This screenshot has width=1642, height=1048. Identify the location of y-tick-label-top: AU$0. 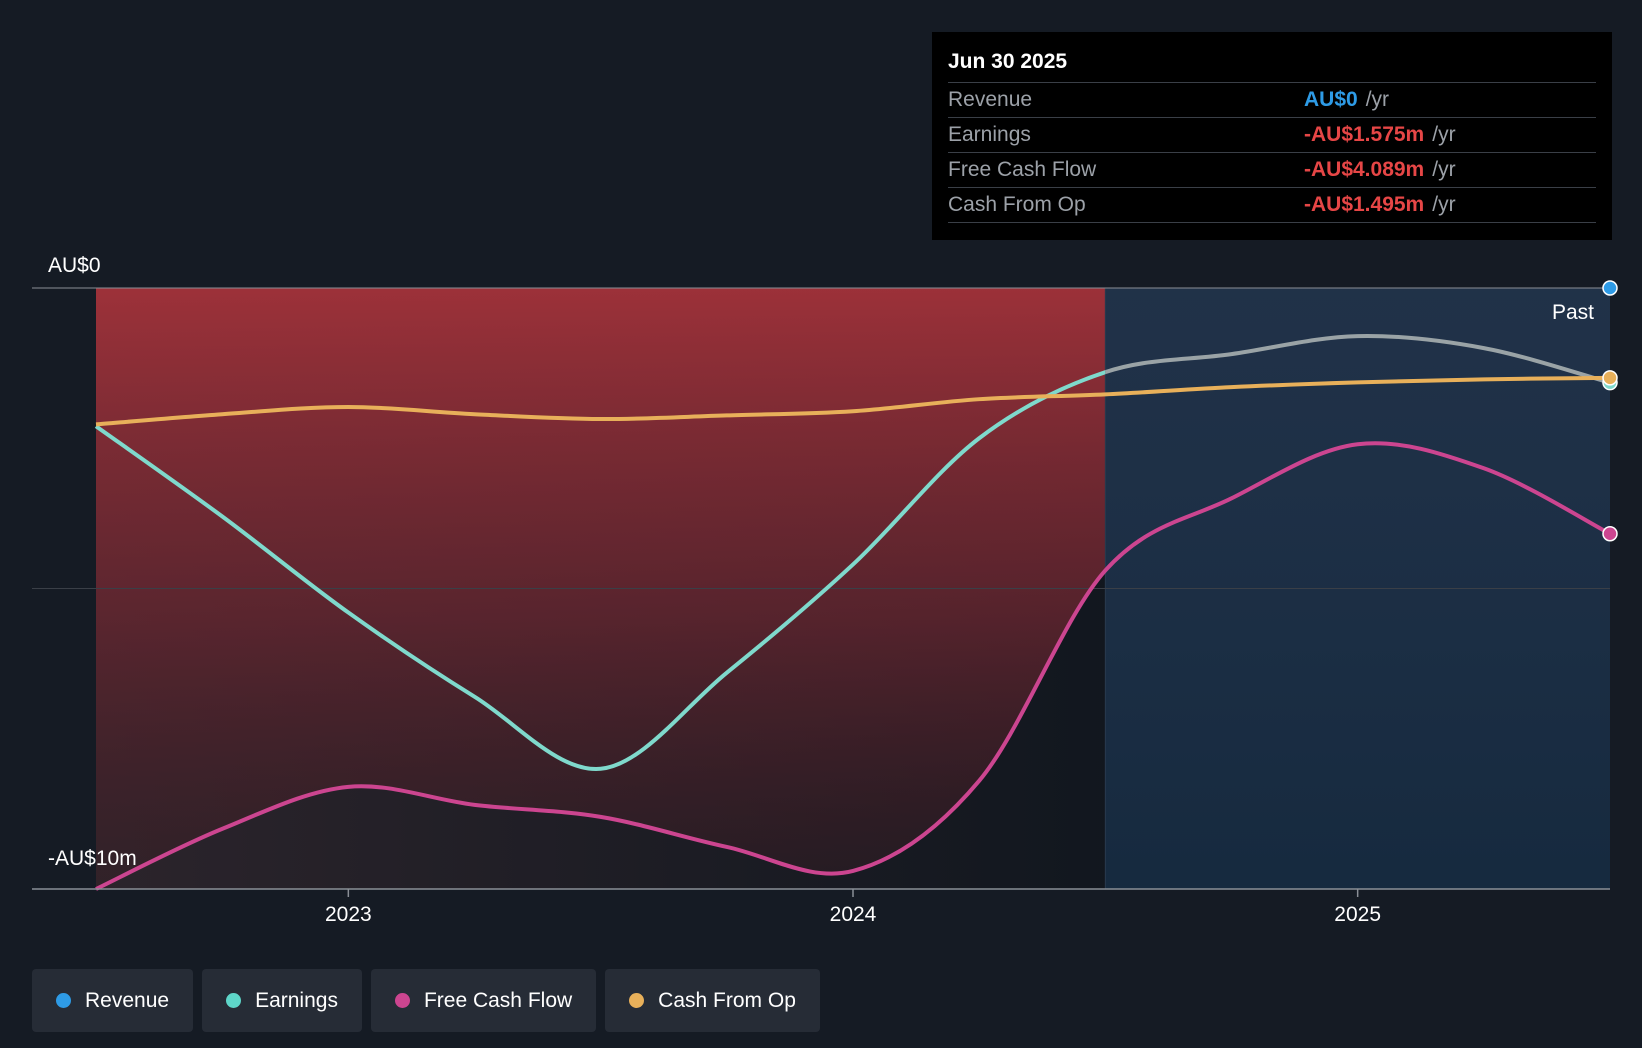
(74, 265).